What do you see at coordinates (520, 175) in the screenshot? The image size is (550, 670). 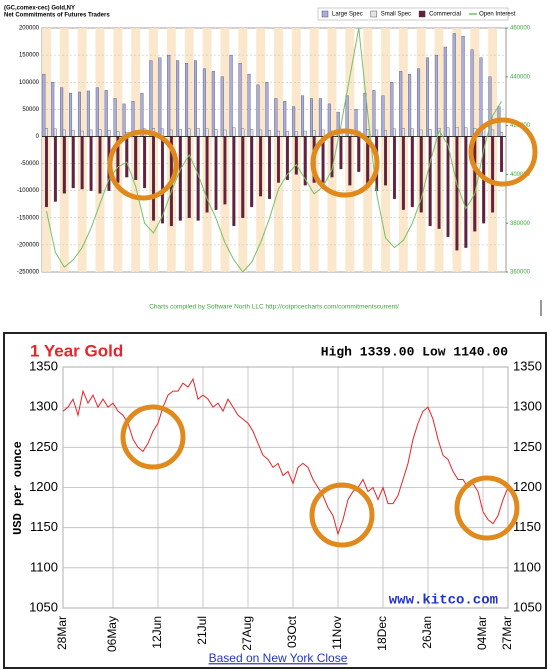 I see `y2-tick-label: 400000` at bounding box center [520, 175].